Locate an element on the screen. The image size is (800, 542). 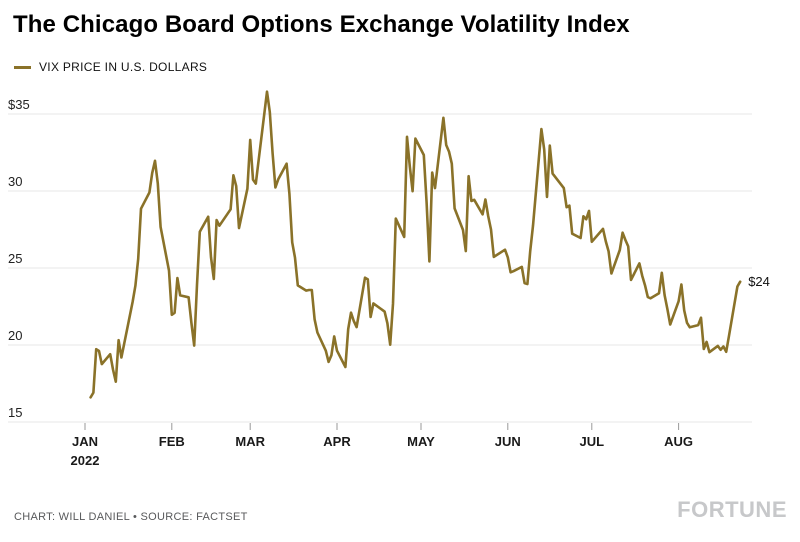
y-tick-label: 20 is located at coordinates (15, 335).